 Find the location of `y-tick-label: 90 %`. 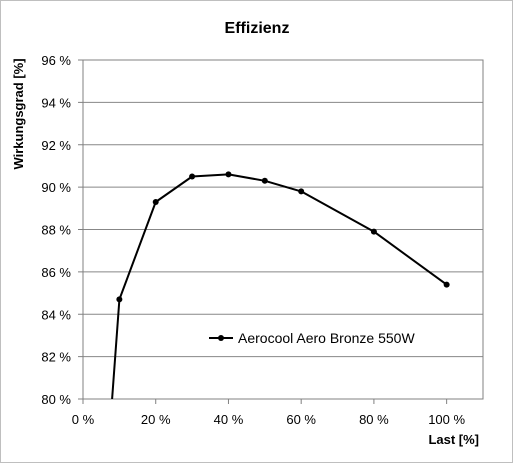

y-tick-label: 90 % is located at coordinates (56, 187).